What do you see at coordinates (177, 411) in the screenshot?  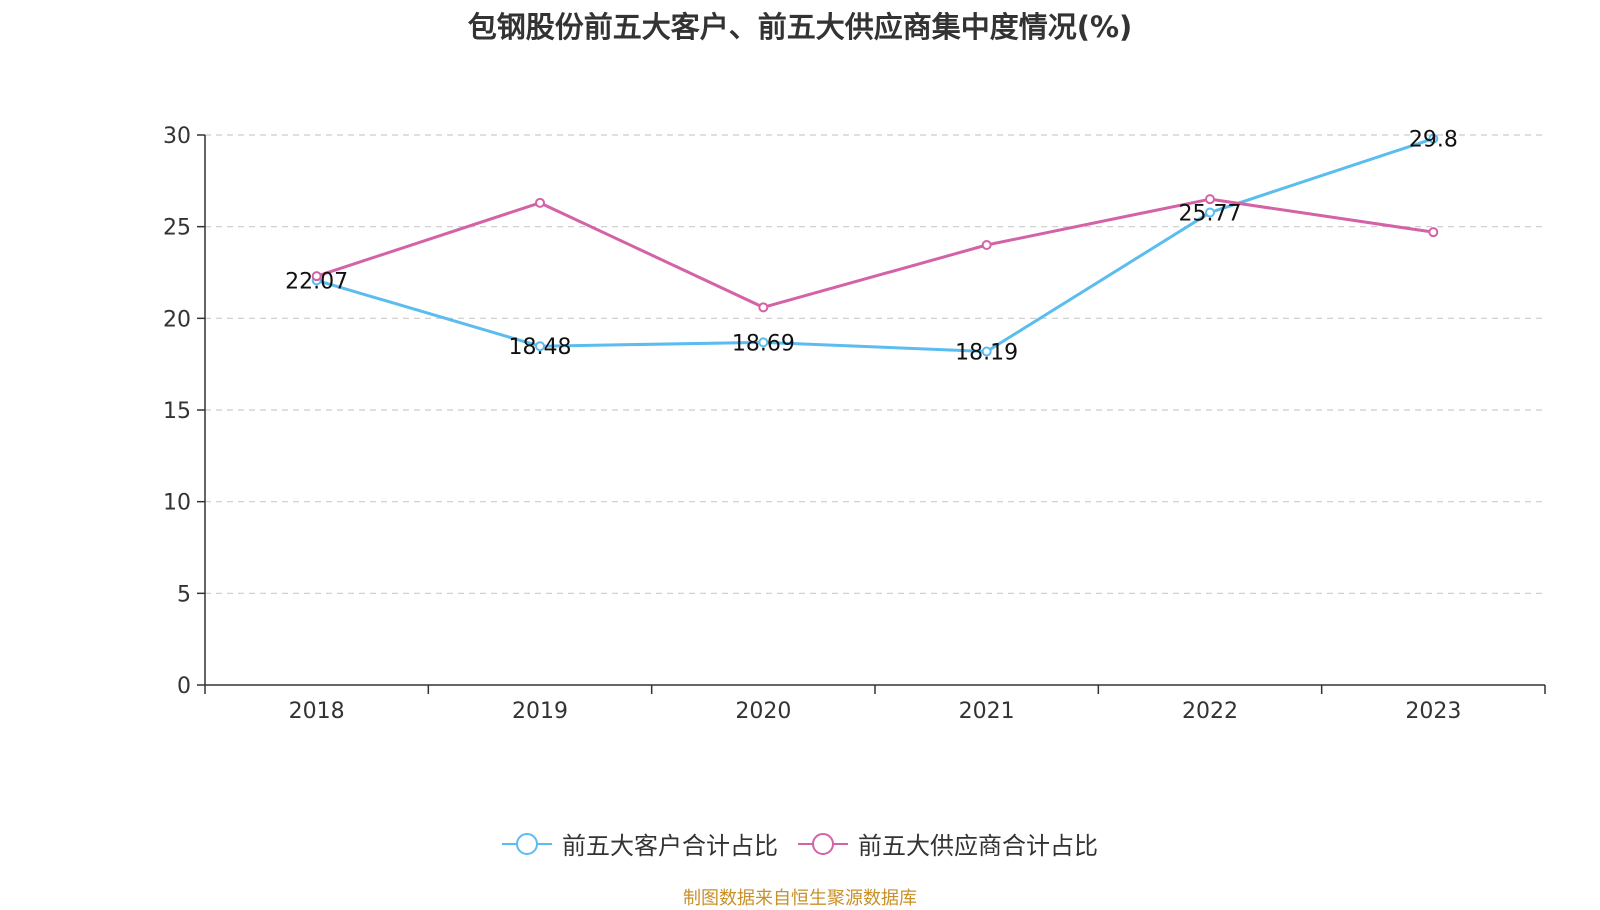 I see `y-tick-label: 15` at bounding box center [177, 411].